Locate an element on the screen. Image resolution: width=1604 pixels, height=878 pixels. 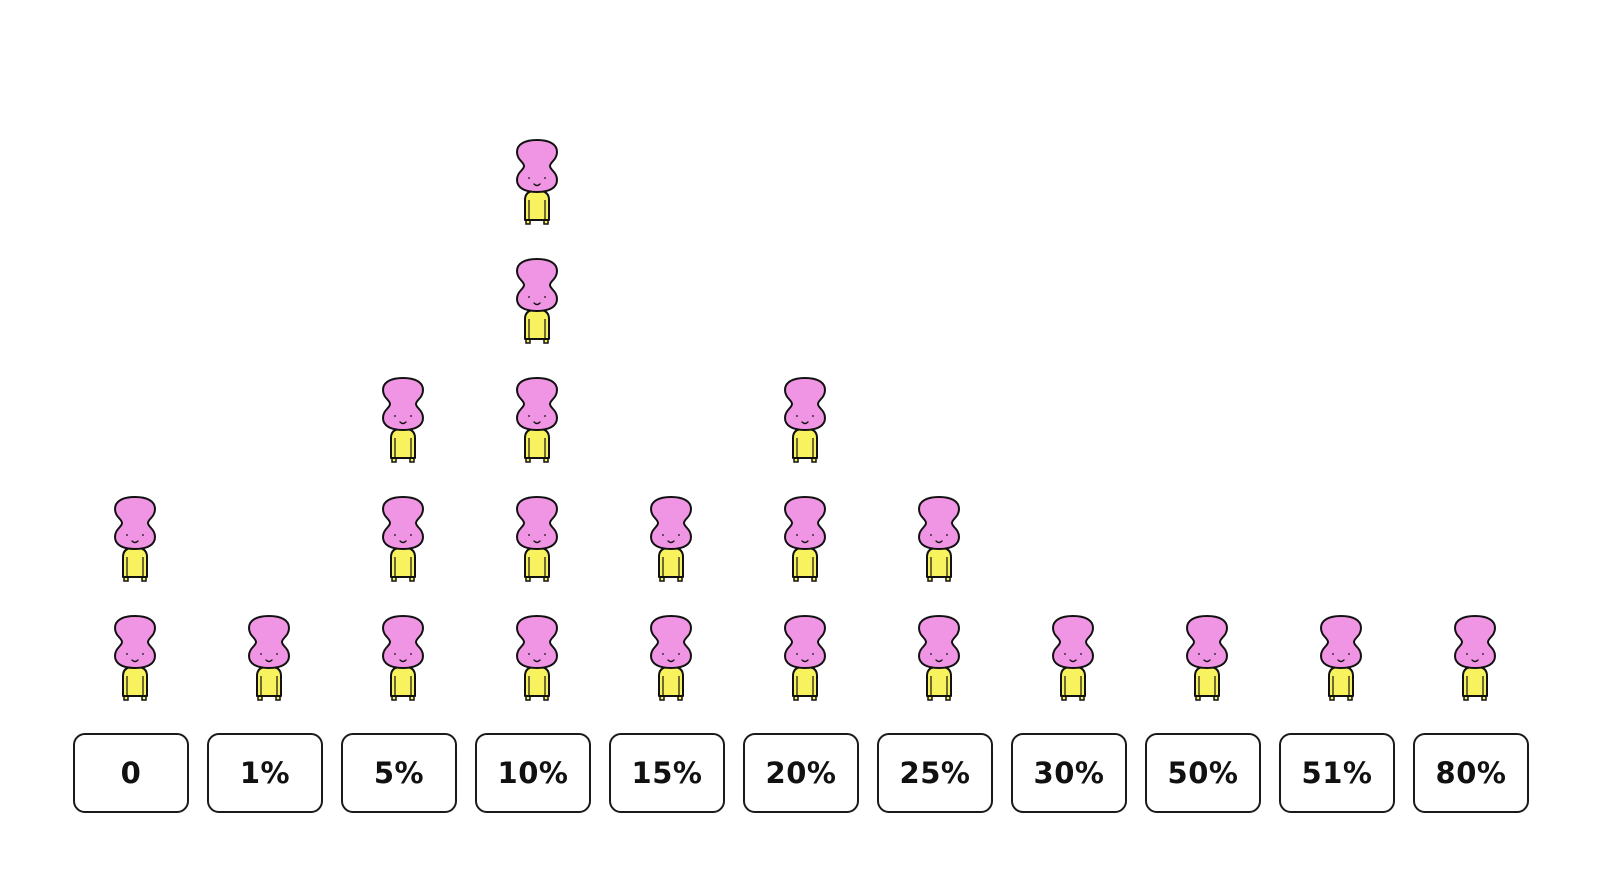
category-box: 1% is located at coordinates (265, 773).